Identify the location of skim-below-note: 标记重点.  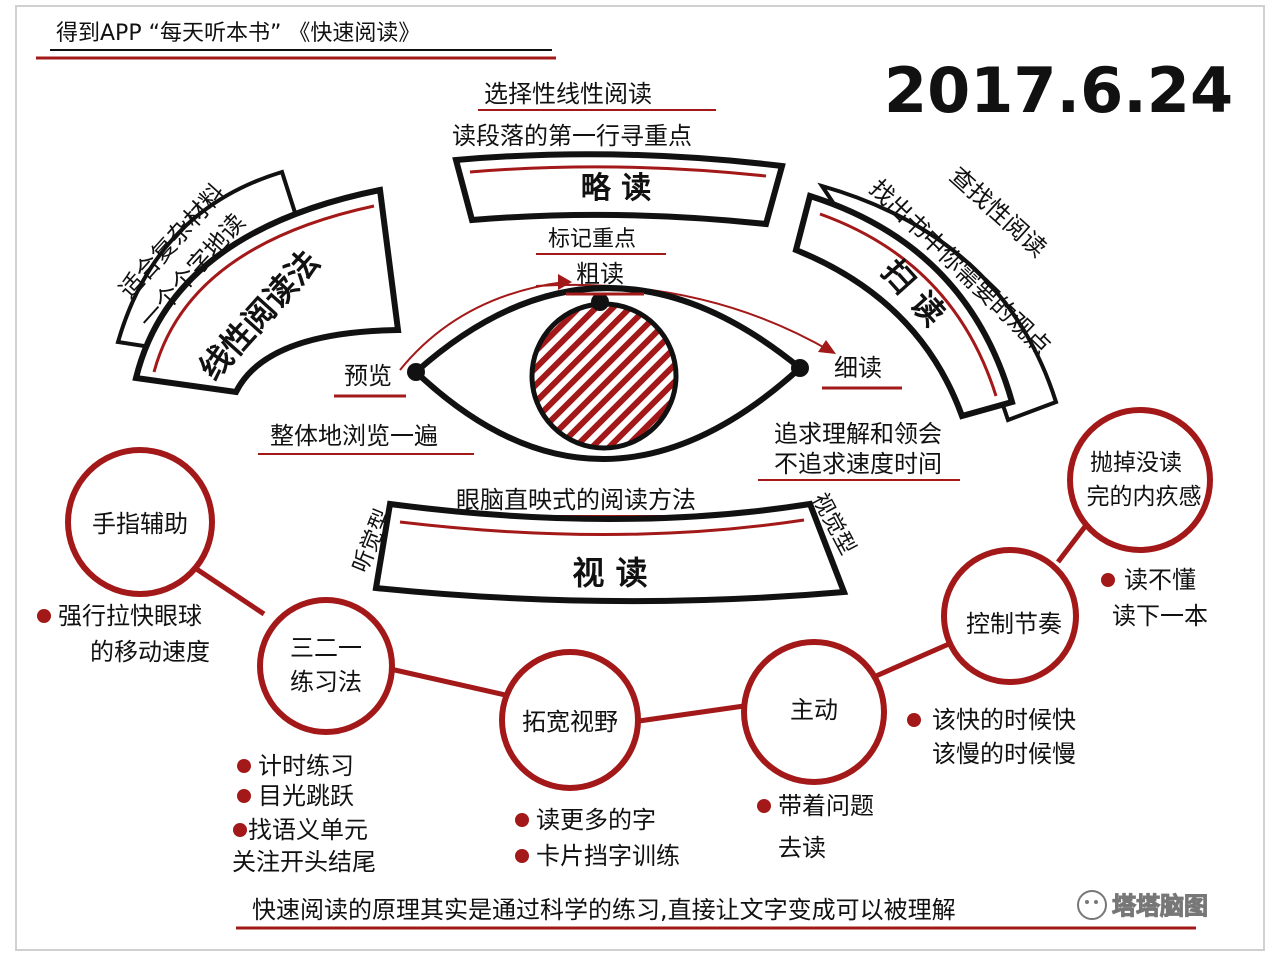
(592, 239).